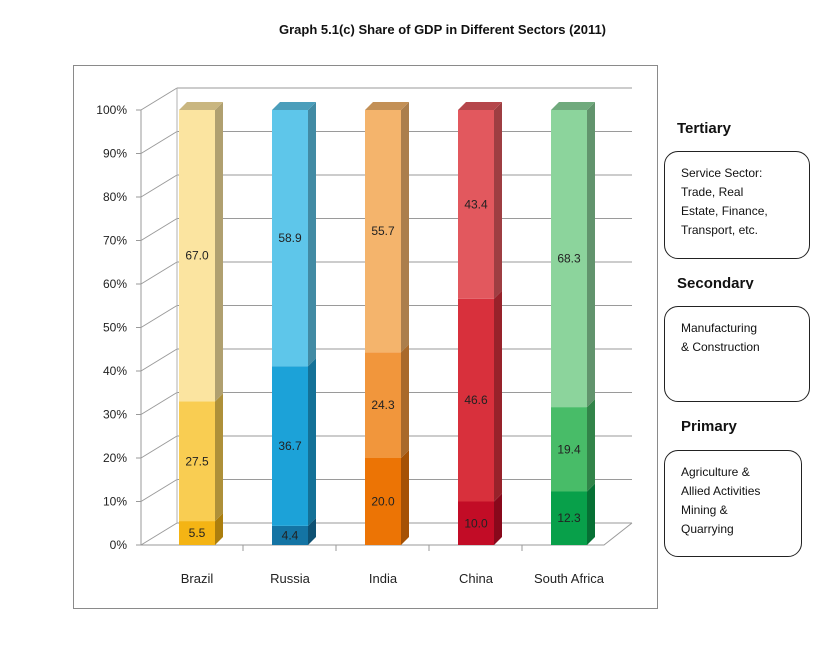  I want to click on data-label: 46.6, so click(476, 400).